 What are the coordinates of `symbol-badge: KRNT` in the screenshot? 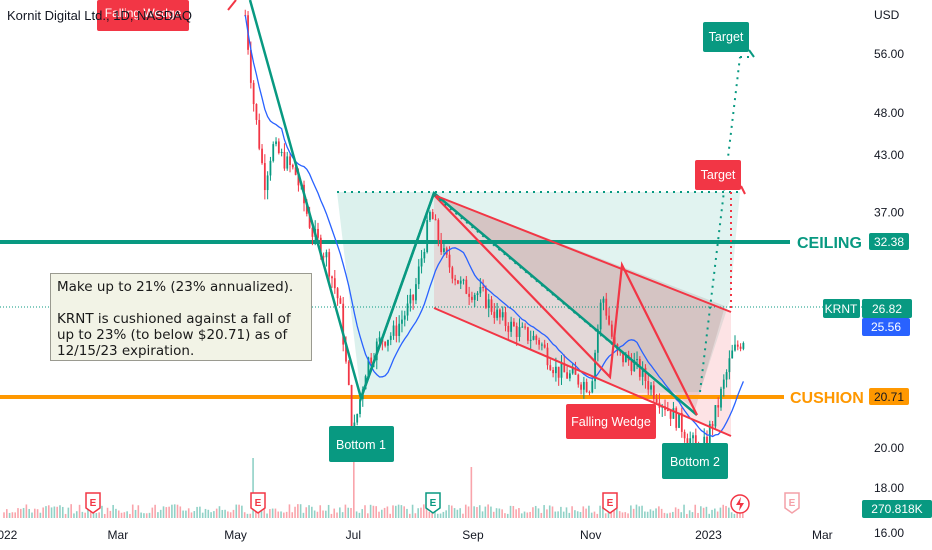 It's located at (841, 308).